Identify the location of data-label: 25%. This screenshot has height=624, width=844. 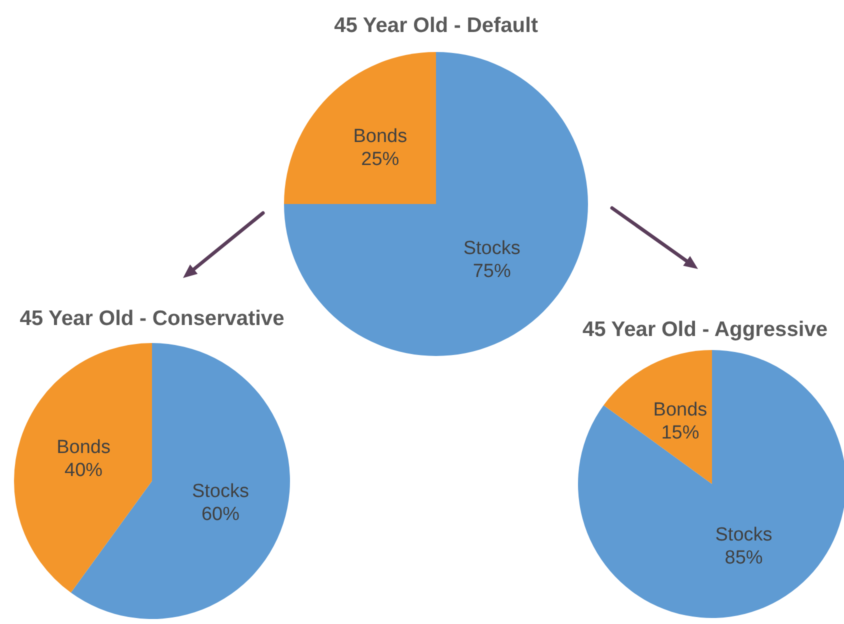
(380, 159).